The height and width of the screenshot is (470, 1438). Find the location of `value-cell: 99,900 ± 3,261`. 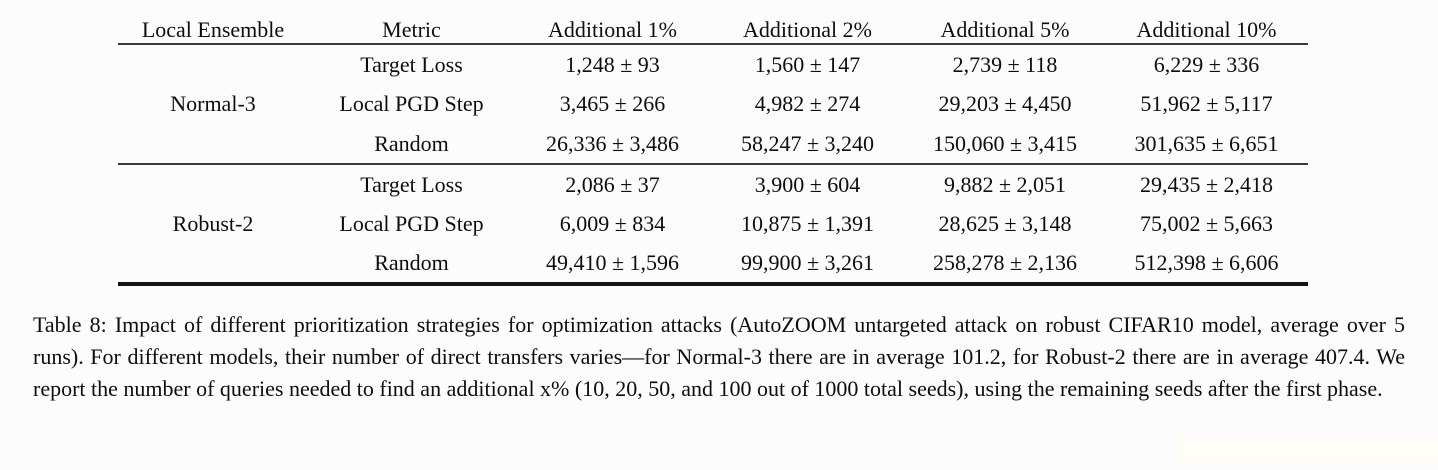

value-cell: 99,900 ± 3,261 is located at coordinates (807, 262).